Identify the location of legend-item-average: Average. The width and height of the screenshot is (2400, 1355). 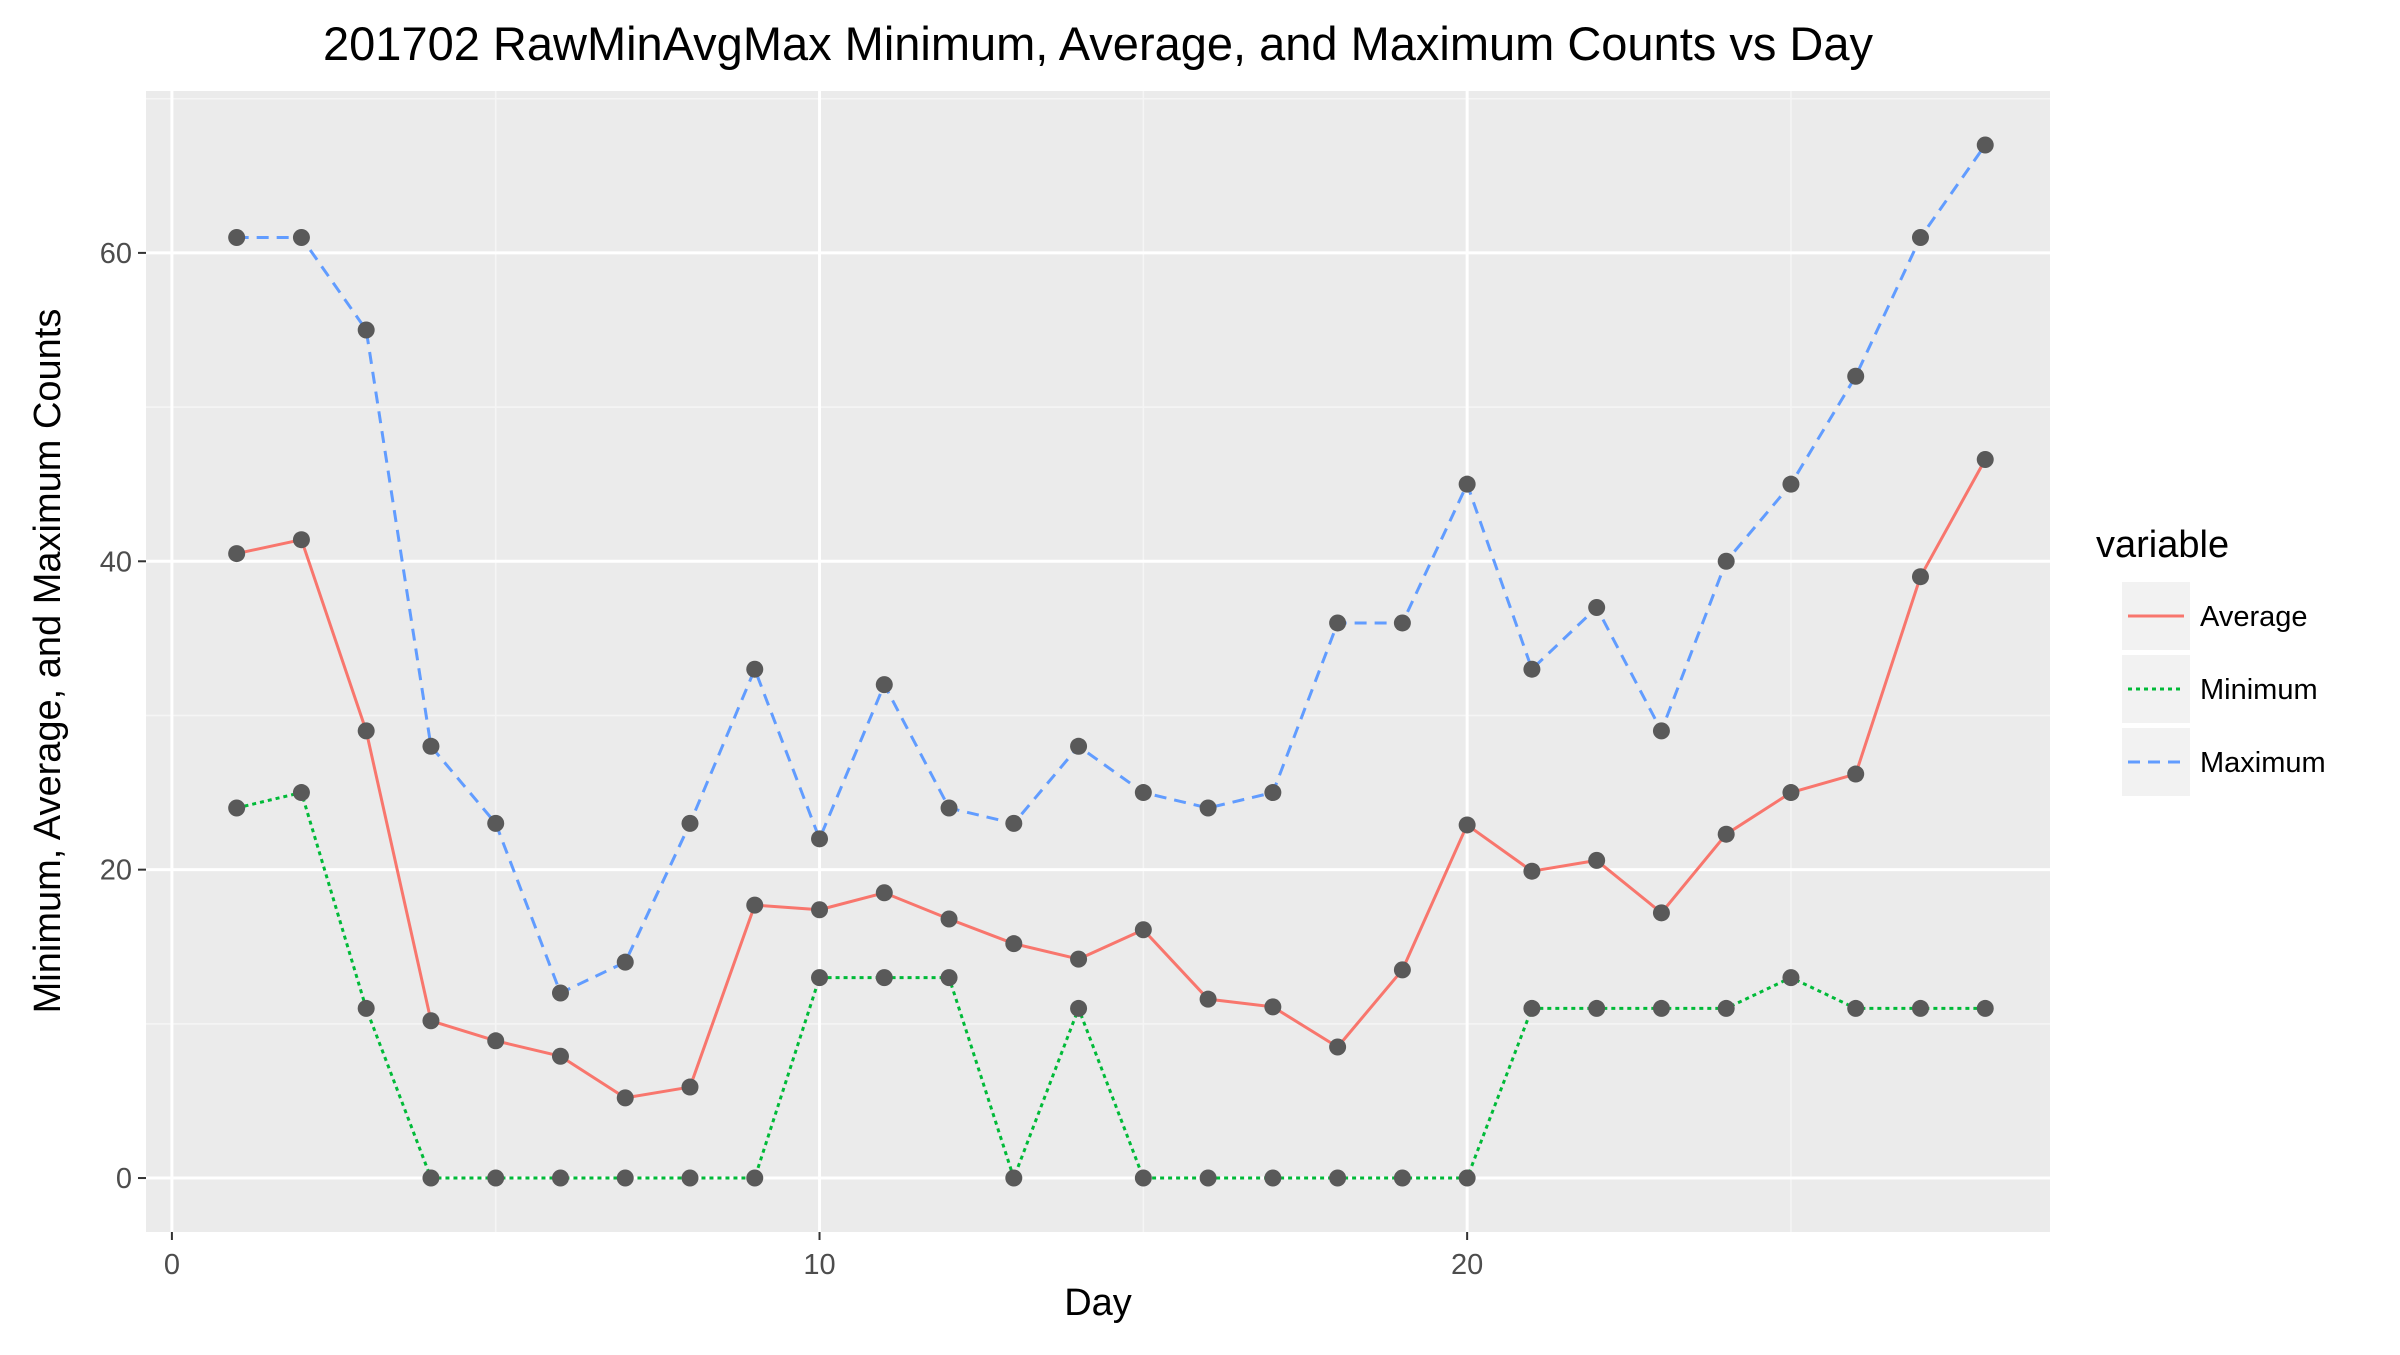
(2215, 616).